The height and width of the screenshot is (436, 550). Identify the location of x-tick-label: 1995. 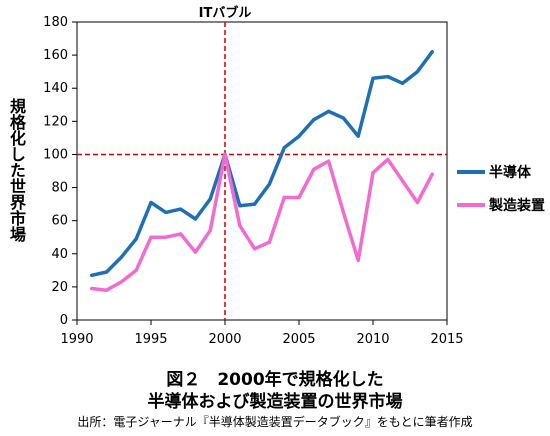
(150, 339).